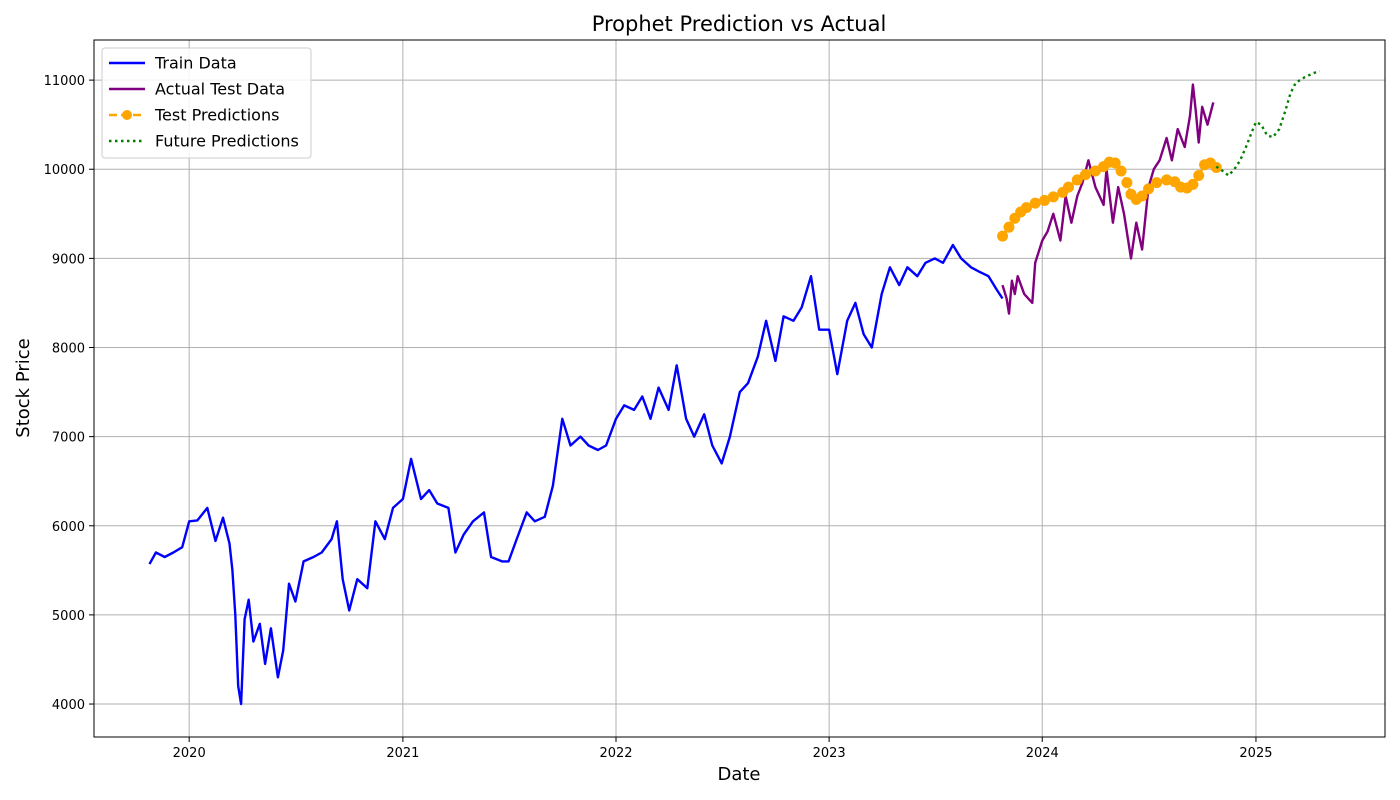  I want to click on x-tick-label: 2022, so click(615, 753).